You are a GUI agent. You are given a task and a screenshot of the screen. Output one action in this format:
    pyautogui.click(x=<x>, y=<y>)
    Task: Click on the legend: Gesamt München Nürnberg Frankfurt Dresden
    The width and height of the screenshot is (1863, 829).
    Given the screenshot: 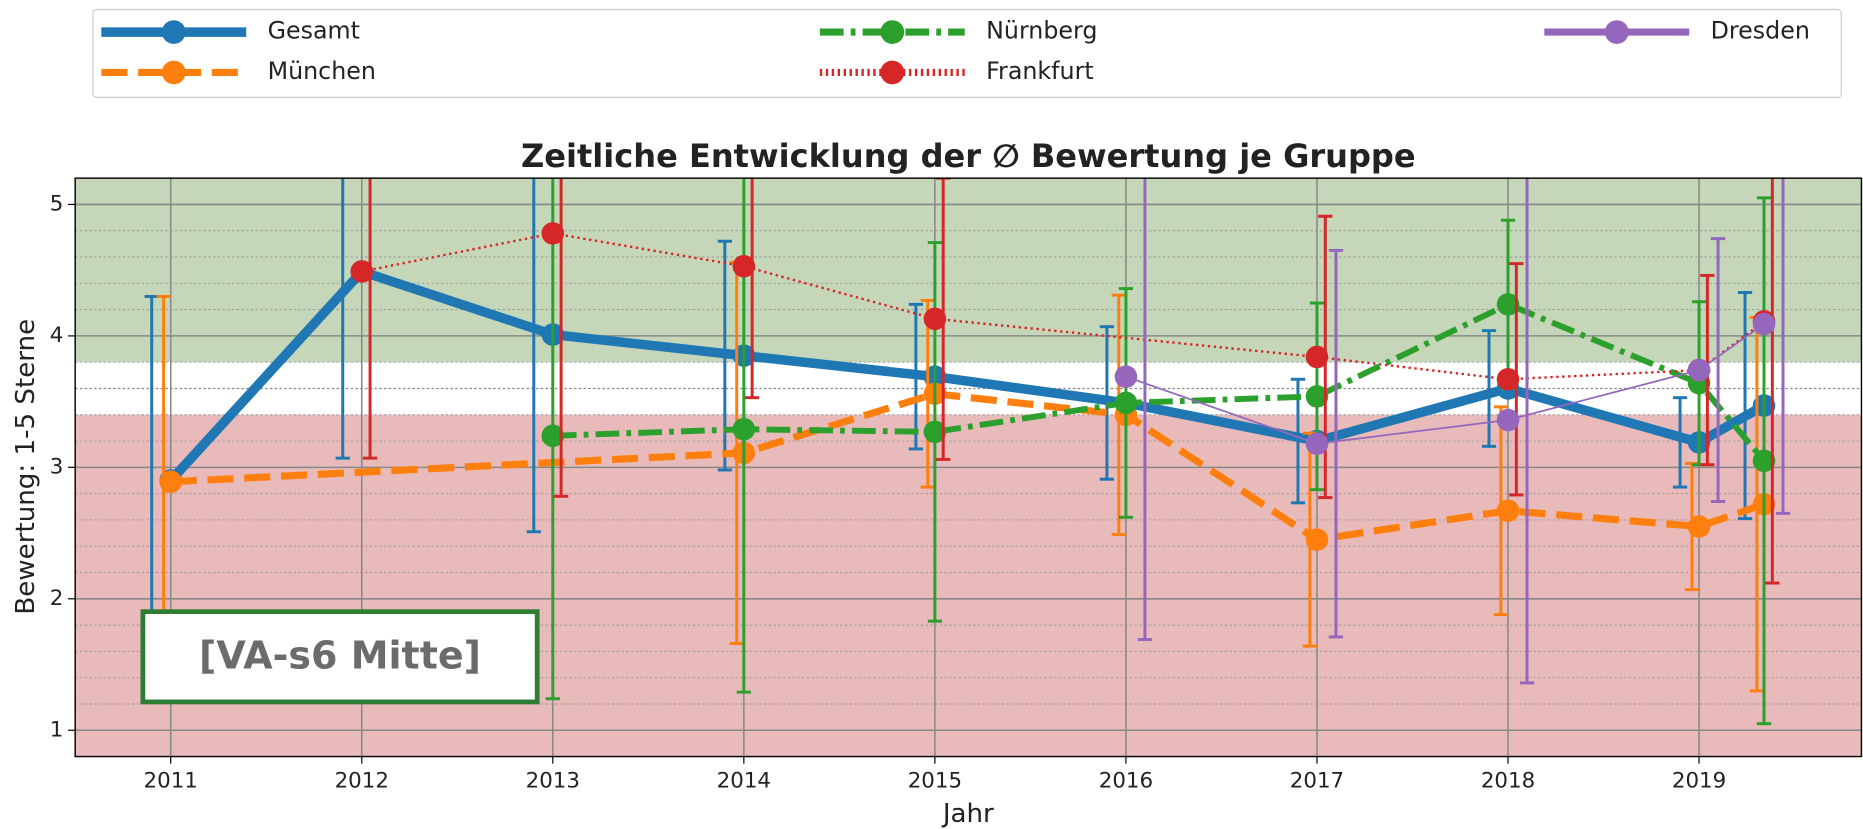 What is the action you would take?
    pyautogui.click(x=955, y=51)
    